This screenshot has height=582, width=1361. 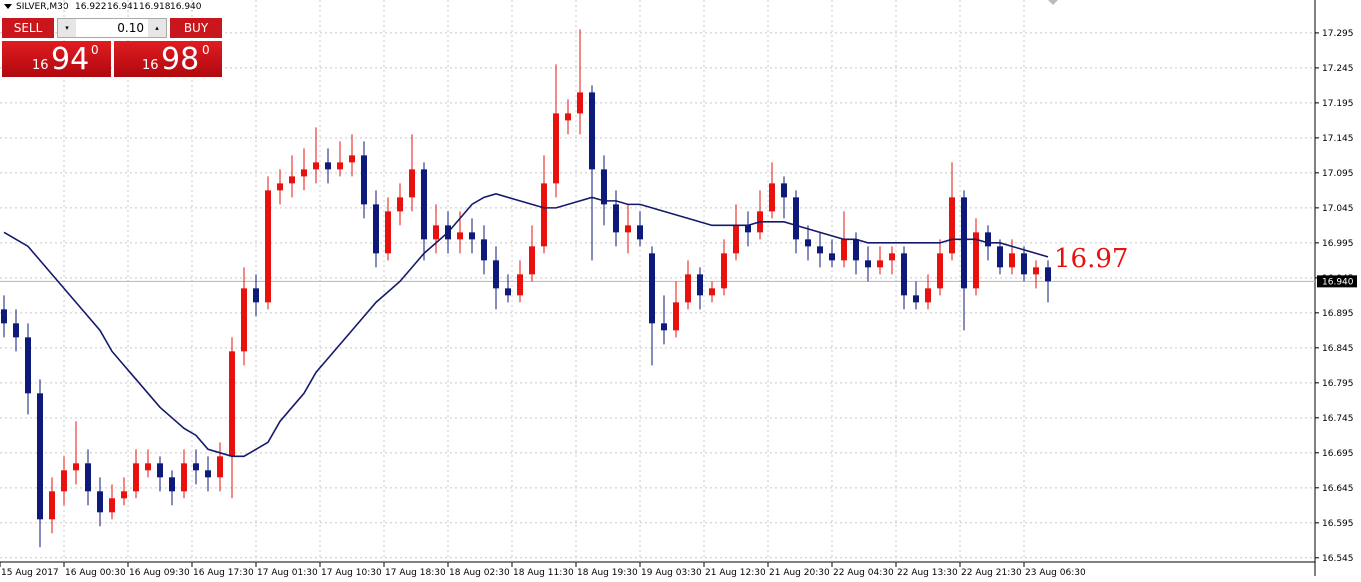 What do you see at coordinates (40, 65) in the screenshot?
I see `sell-big: 16` at bounding box center [40, 65].